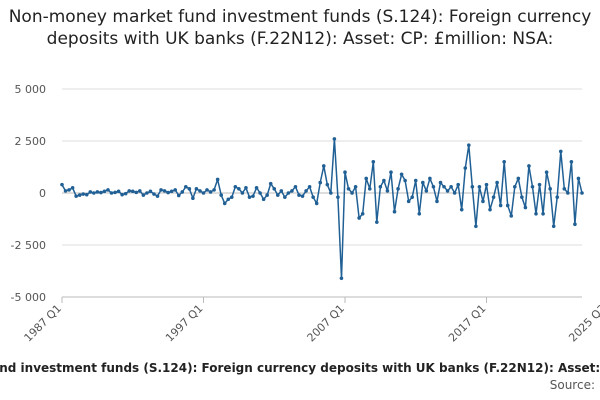  I want to click on y-tick-label: 5 000, so click(31, 89).